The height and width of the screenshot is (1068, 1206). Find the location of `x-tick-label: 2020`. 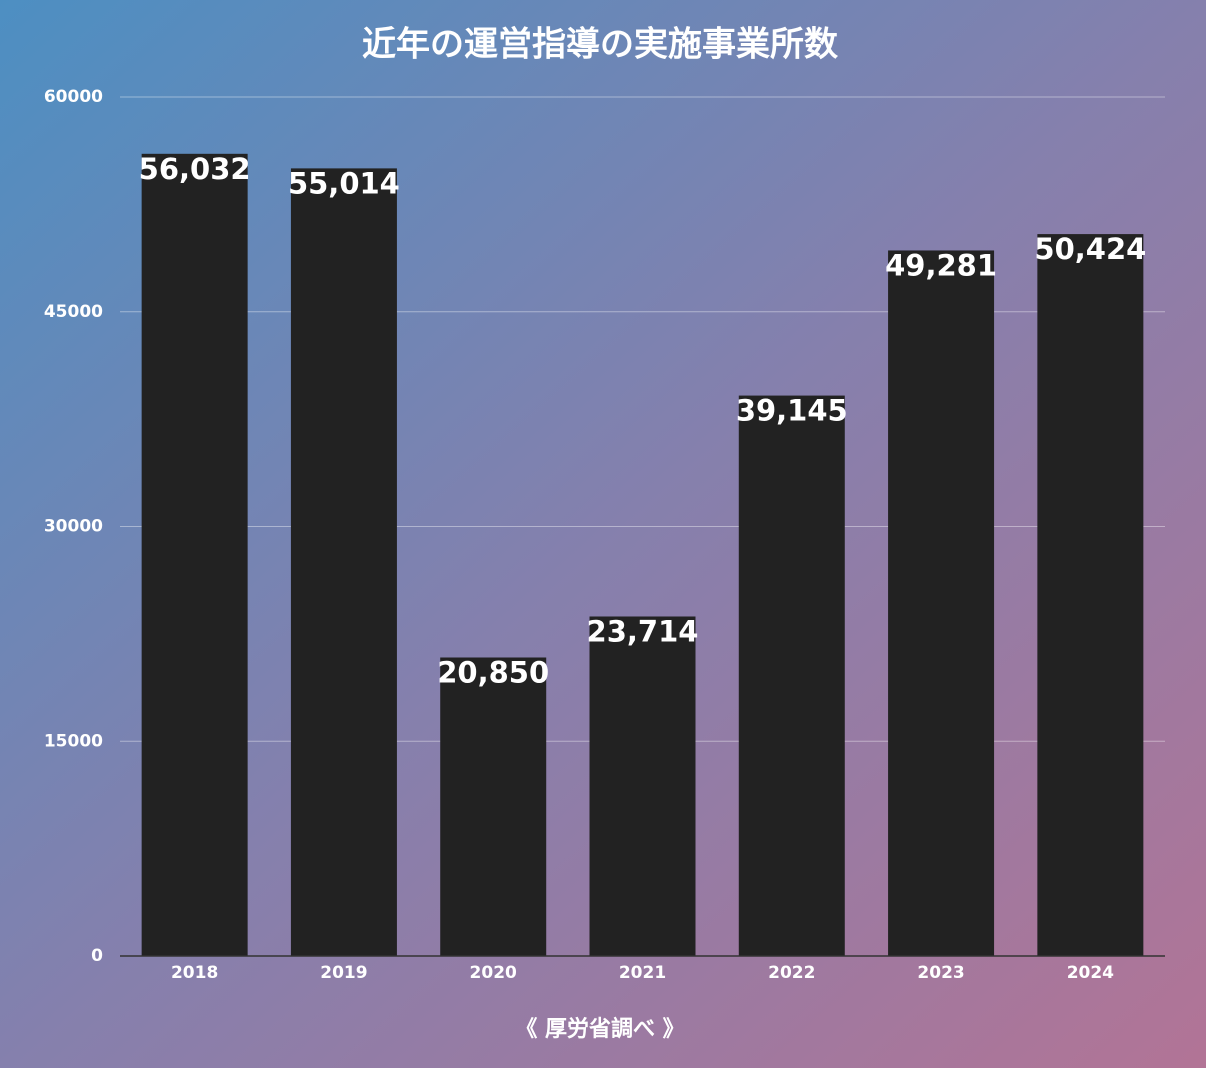

x-tick-label: 2020 is located at coordinates (493, 973).